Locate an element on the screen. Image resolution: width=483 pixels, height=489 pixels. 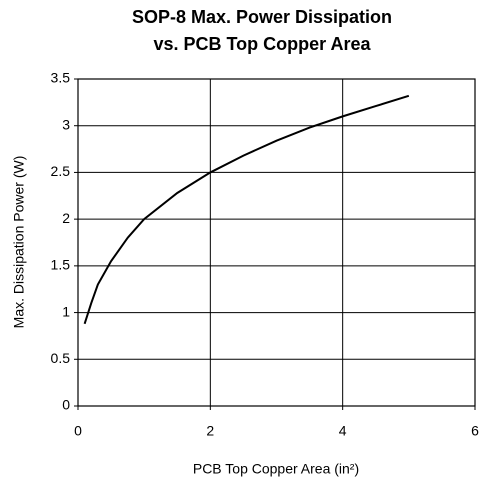
x-tick-label: 2 is located at coordinates (210, 431).